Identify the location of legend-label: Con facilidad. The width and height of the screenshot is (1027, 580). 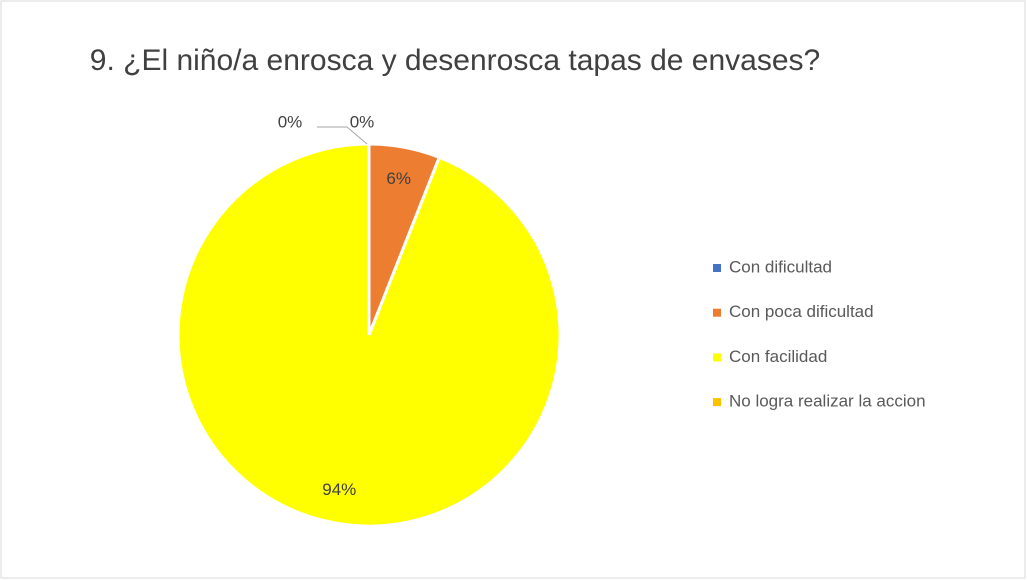
(778, 356).